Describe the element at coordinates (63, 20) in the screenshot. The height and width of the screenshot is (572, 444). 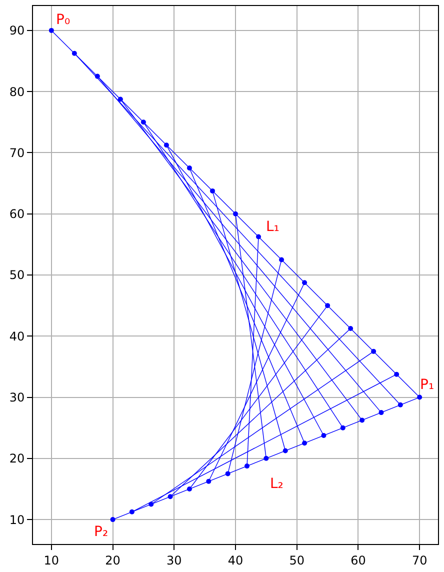
I see `annotation: P₀` at that location.